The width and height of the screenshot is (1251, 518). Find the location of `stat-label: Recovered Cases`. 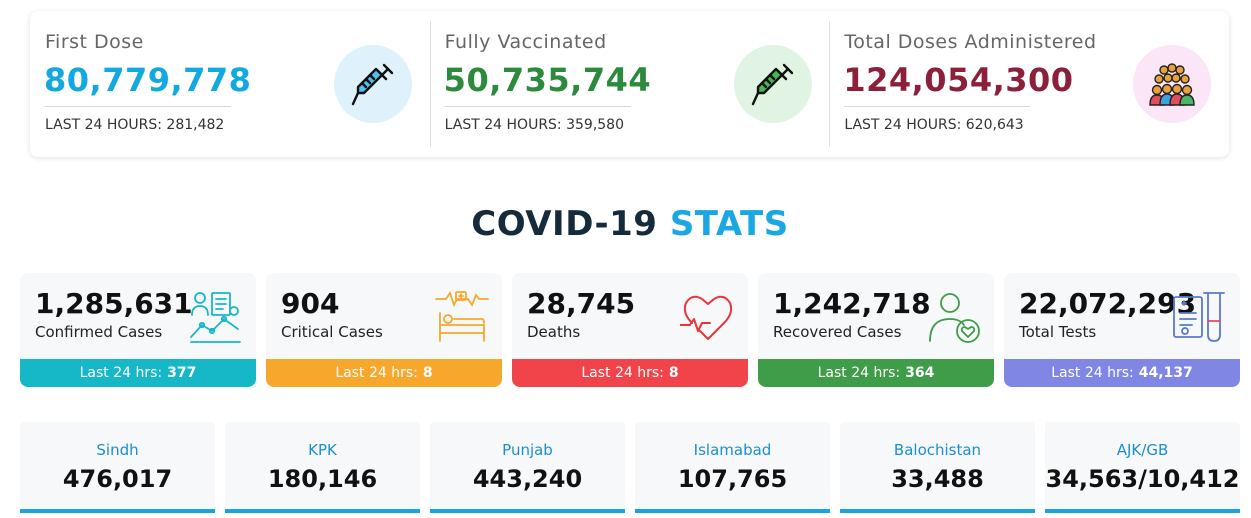

stat-label: Recovered Cases is located at coordinates (837, 332).